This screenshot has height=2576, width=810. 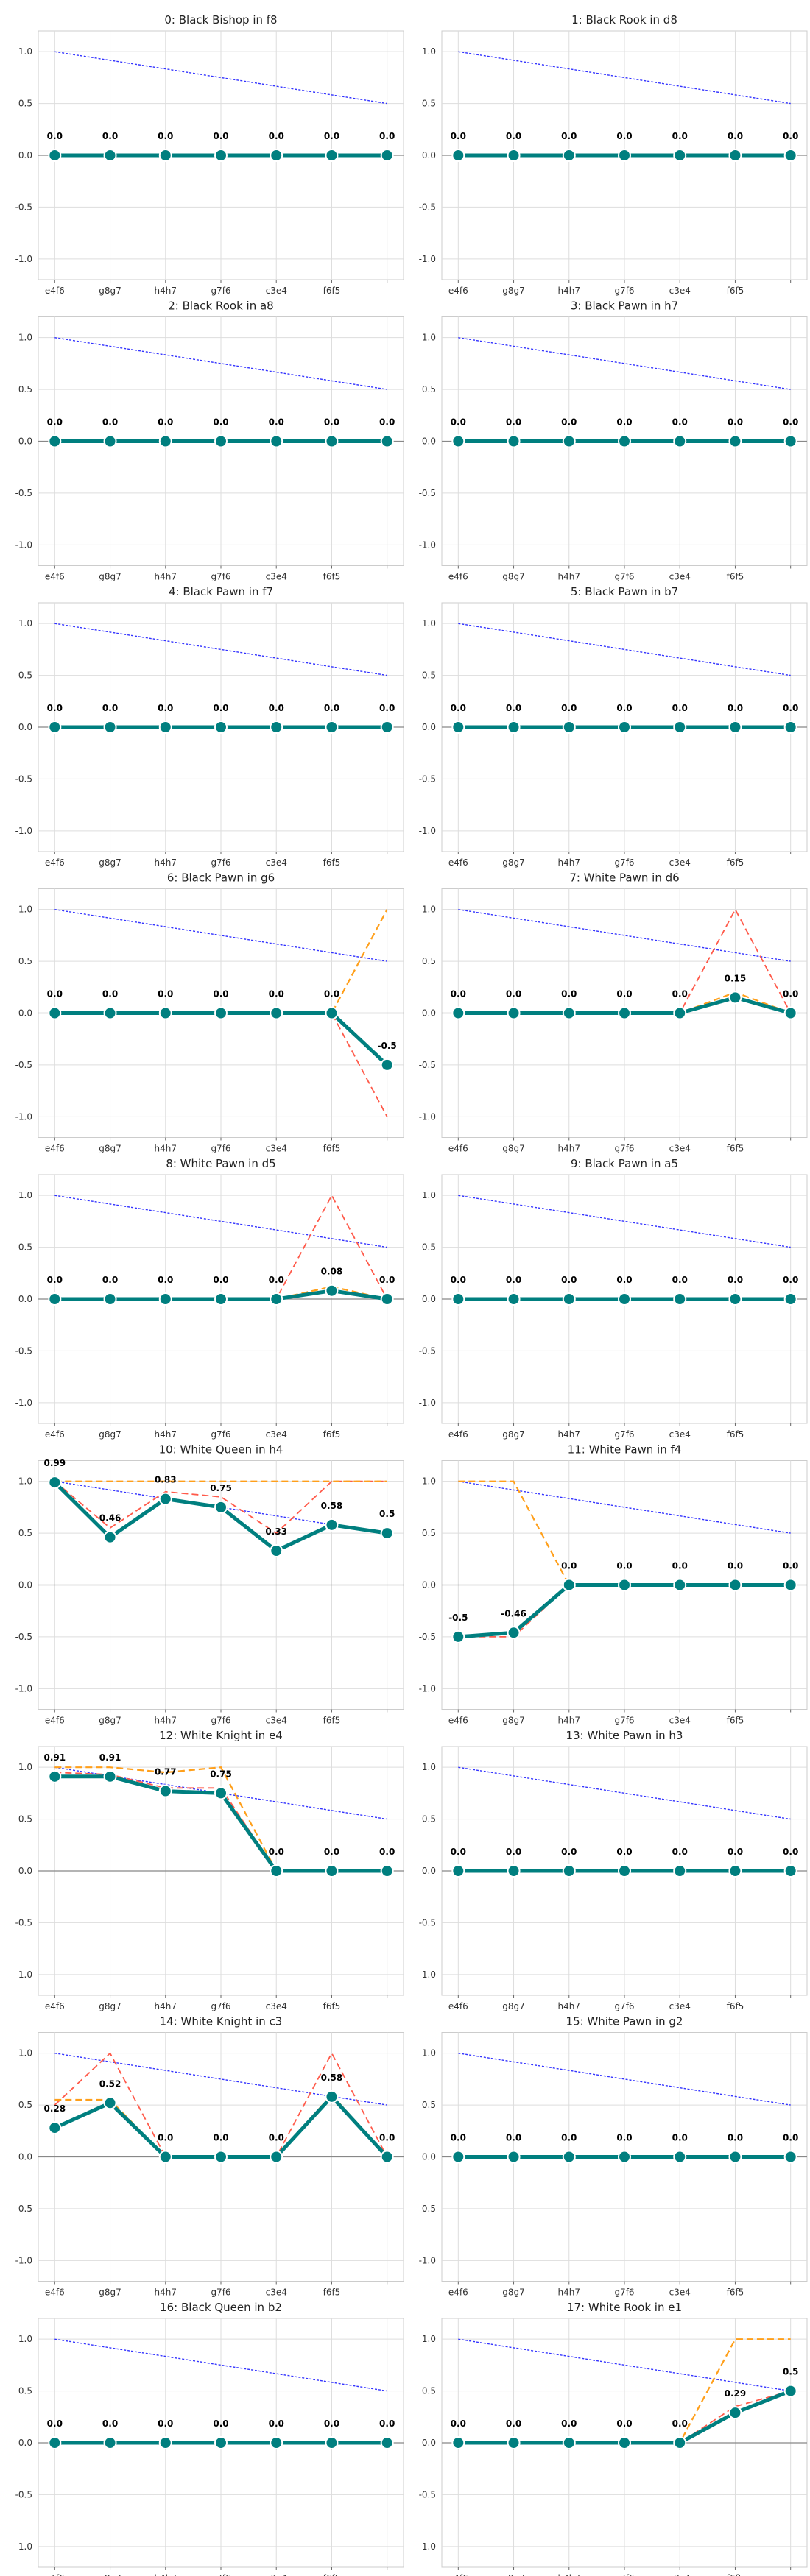 I want to click on chart-title: 11: White Pawn in f4, so click(x=625, y=1450).